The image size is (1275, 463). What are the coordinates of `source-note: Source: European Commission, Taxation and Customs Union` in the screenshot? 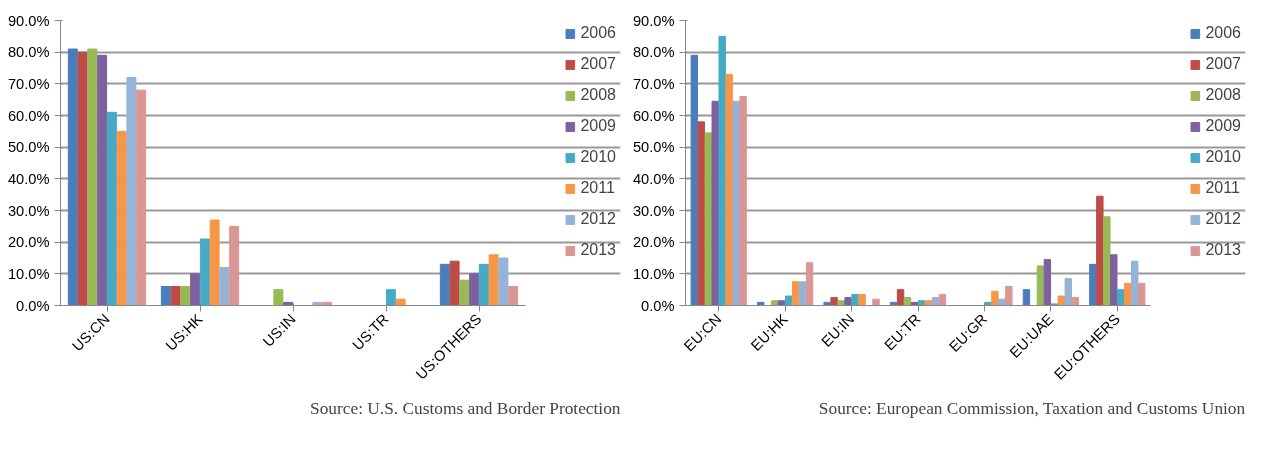 It's located at (1032, 408).